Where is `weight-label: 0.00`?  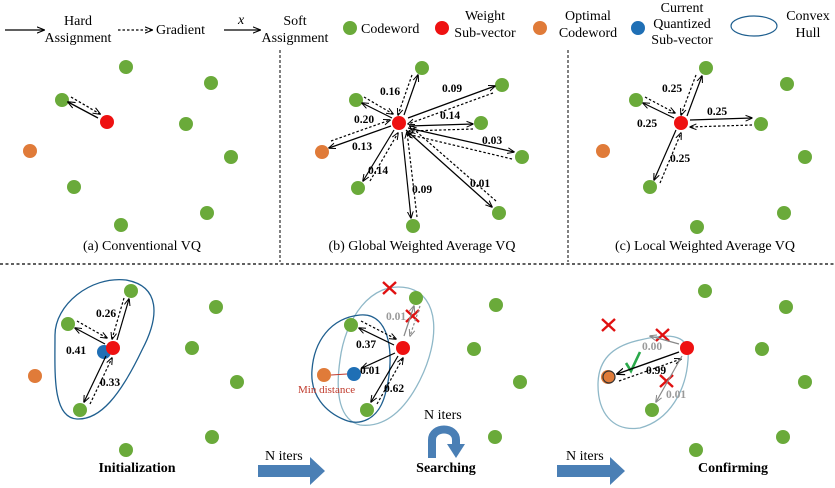
weight-label: 0.00 is located at coordinates (652, 347).